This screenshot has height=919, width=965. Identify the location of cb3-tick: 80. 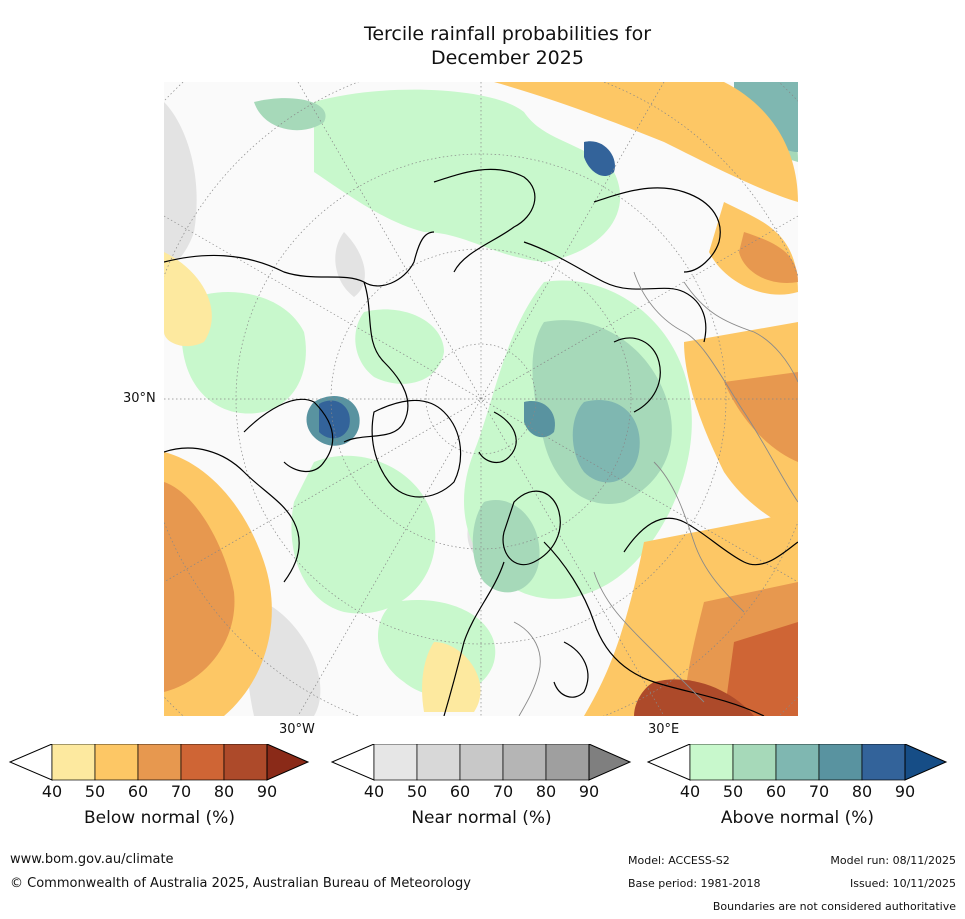
(862, 791).